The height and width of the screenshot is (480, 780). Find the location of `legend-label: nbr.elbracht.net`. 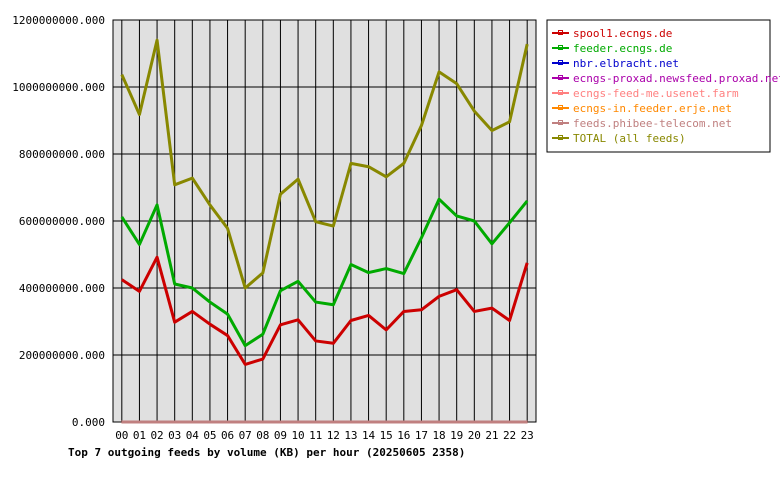

legend-label: nbr.elbracht.net is located at coordinates (626, 63).